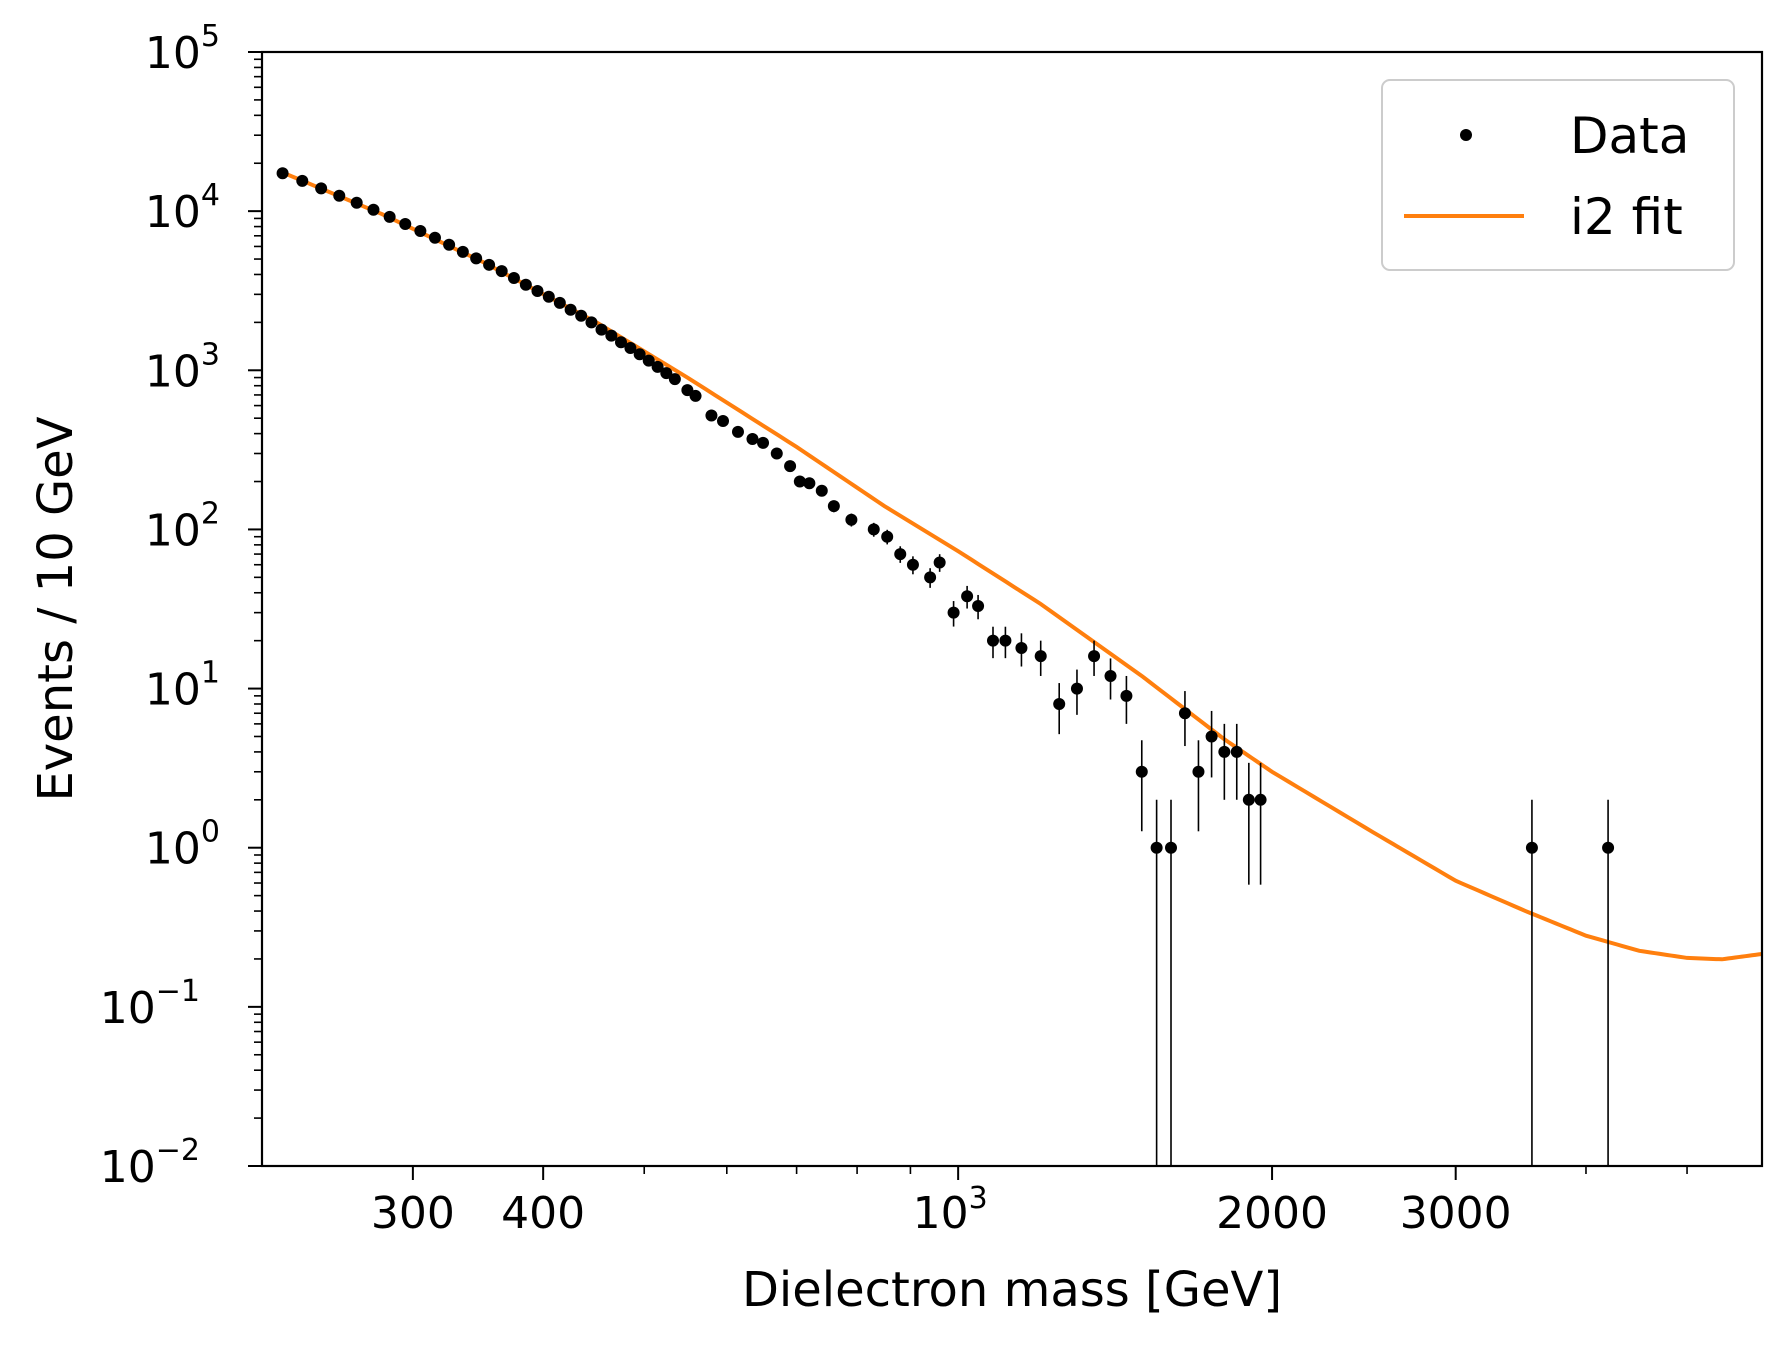  I want to click on legend: Data i2 fit, so click(1558, 175).